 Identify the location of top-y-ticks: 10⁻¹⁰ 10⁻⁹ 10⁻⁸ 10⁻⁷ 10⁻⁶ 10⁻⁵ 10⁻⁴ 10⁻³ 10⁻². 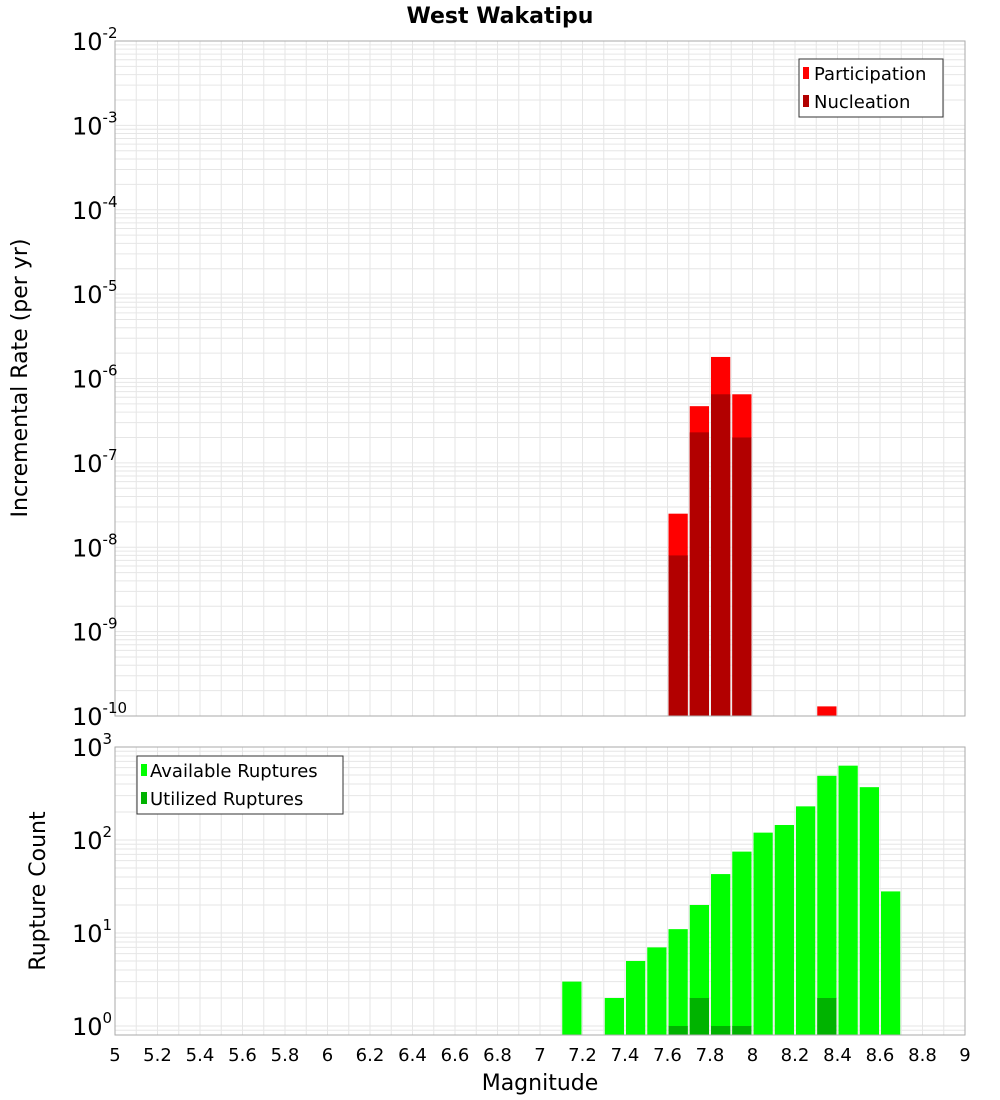
(99, 377).